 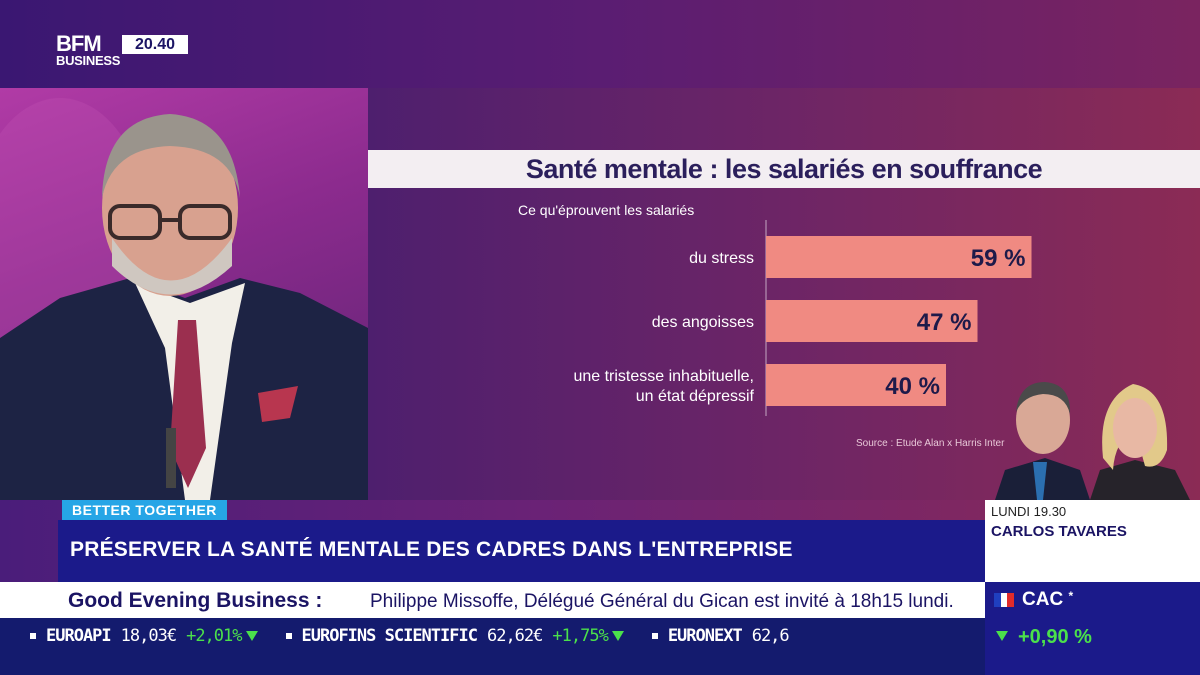 I want to click on clock: 20.40, so click(x=155, y=44).